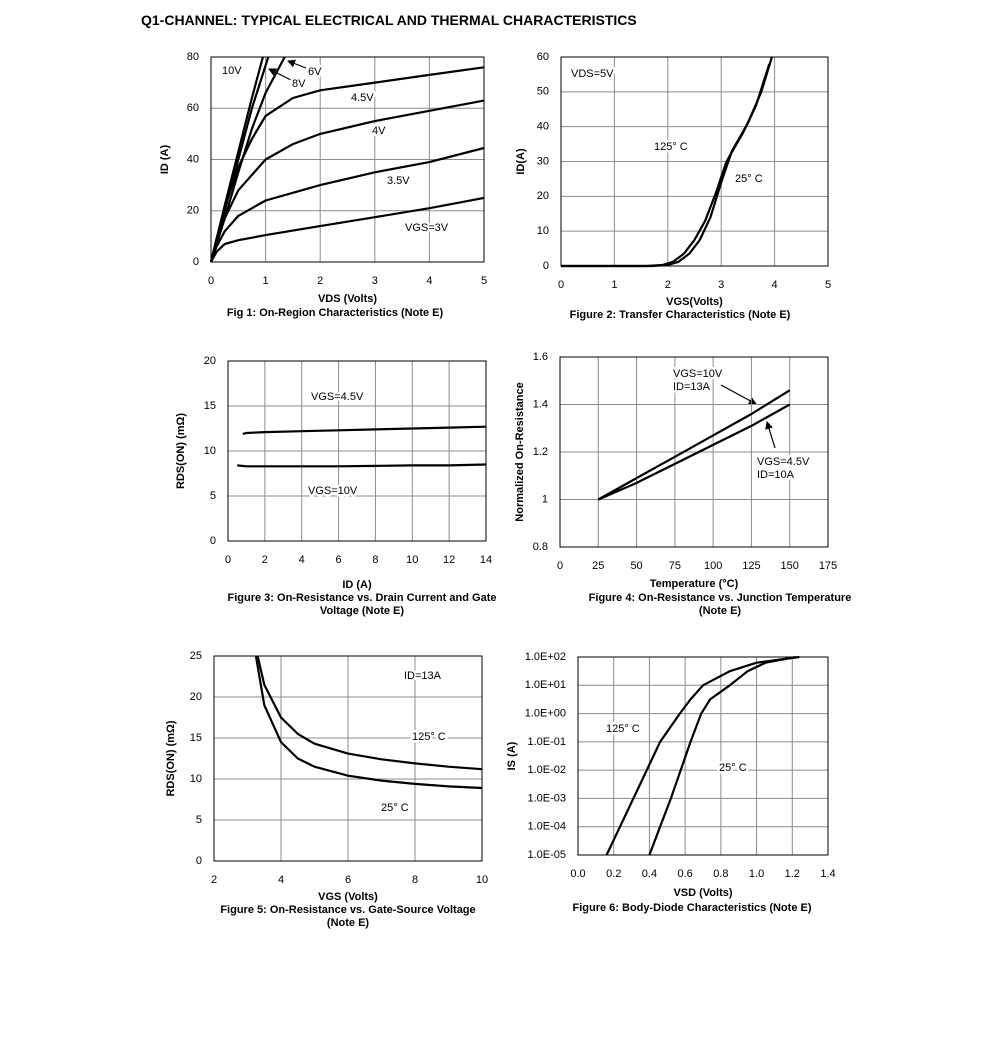  I want to click on series-label: 8V, so click(299, 84).